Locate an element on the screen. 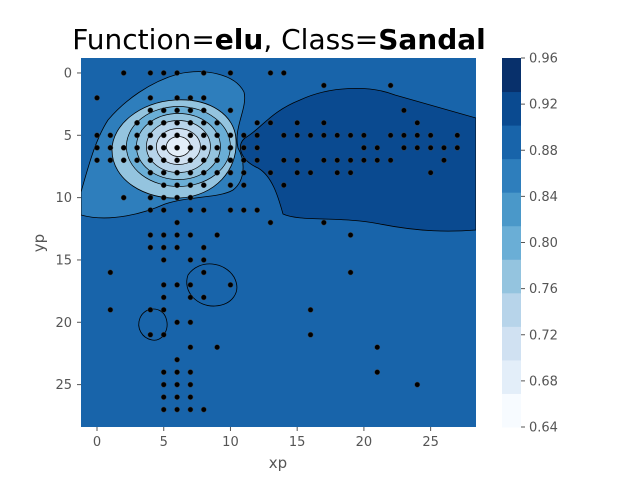 This screenshot has height=480, width=640. title-prefix: Function= is located at coordinates (143, 39).